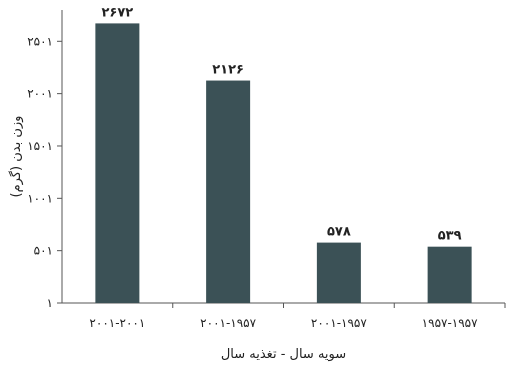 The image size is (512, 371). I want to click on x-axis, so click(284, 305).